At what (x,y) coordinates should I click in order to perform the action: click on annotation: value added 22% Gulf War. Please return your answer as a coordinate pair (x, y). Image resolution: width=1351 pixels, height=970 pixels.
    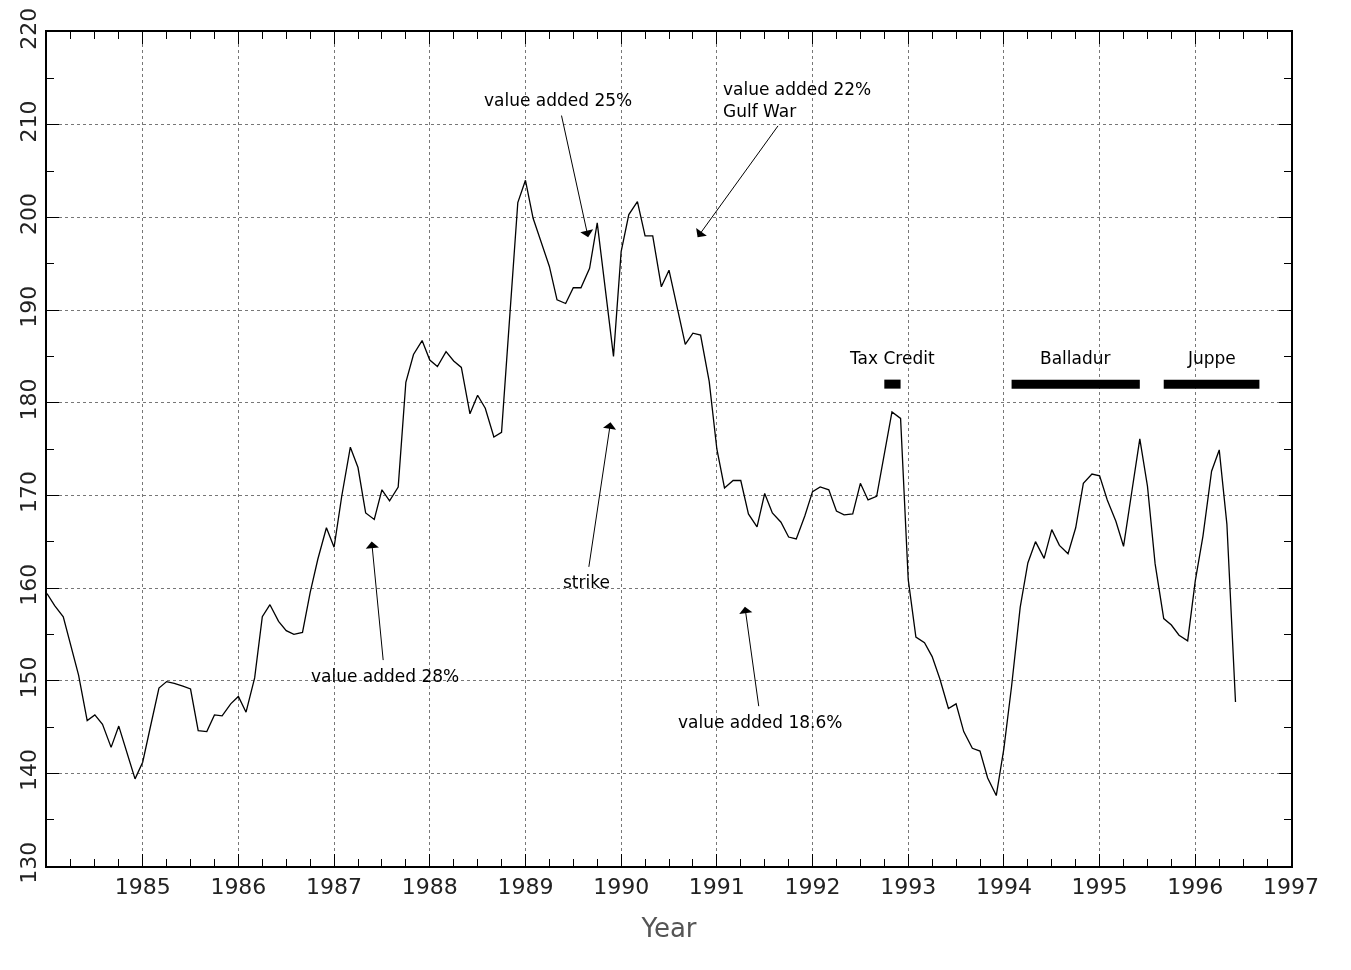
    Looking at the image, I should click on (797, 100).